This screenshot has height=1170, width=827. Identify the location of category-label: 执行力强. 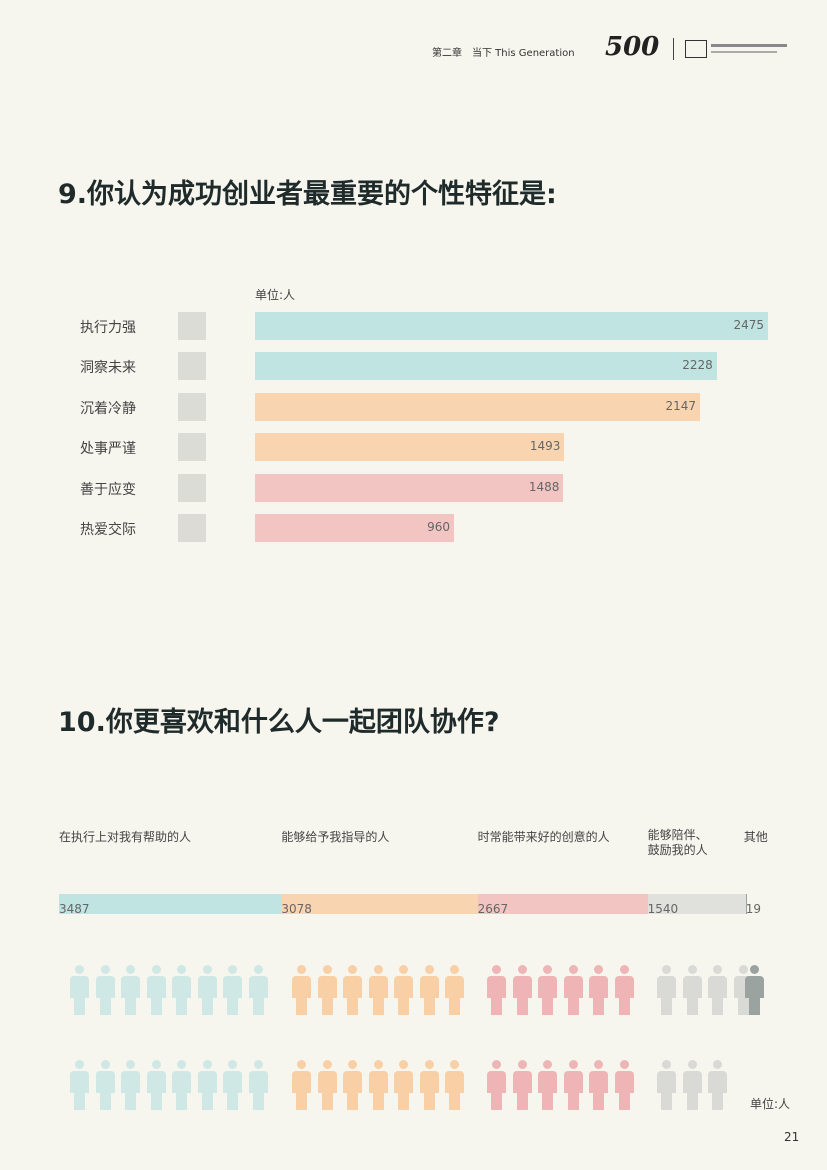
(108, 328).